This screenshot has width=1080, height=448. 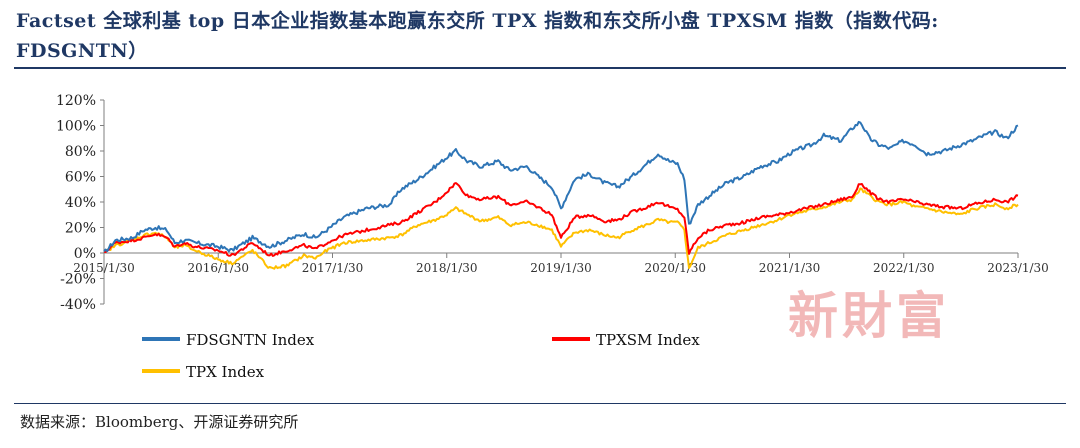 I want to click on y-tick-label: 100%, so click(x=76, y=127).